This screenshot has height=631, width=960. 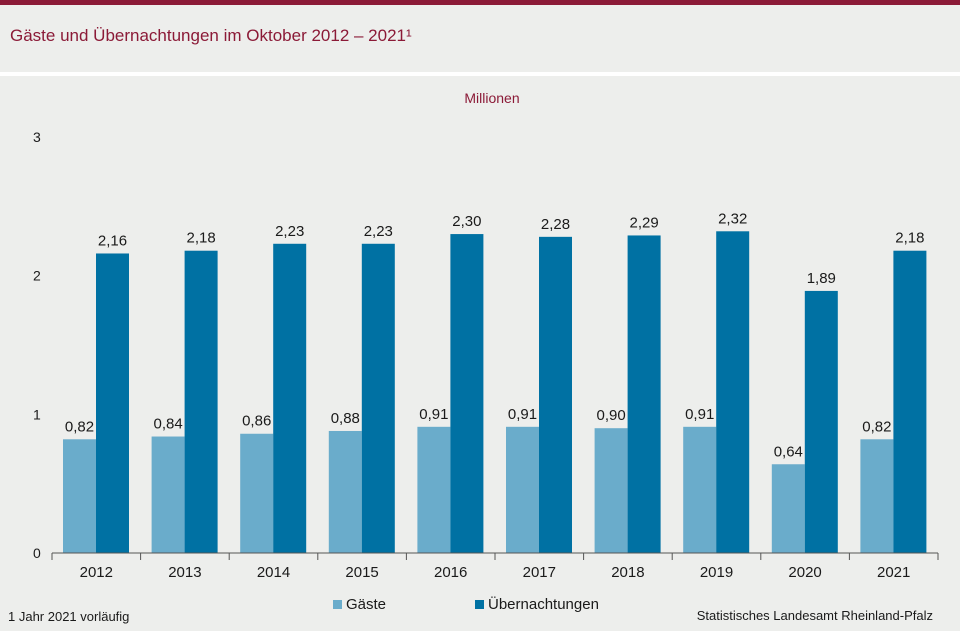 I want to click on y-tick-label: 0, so click(x=37, y=553).